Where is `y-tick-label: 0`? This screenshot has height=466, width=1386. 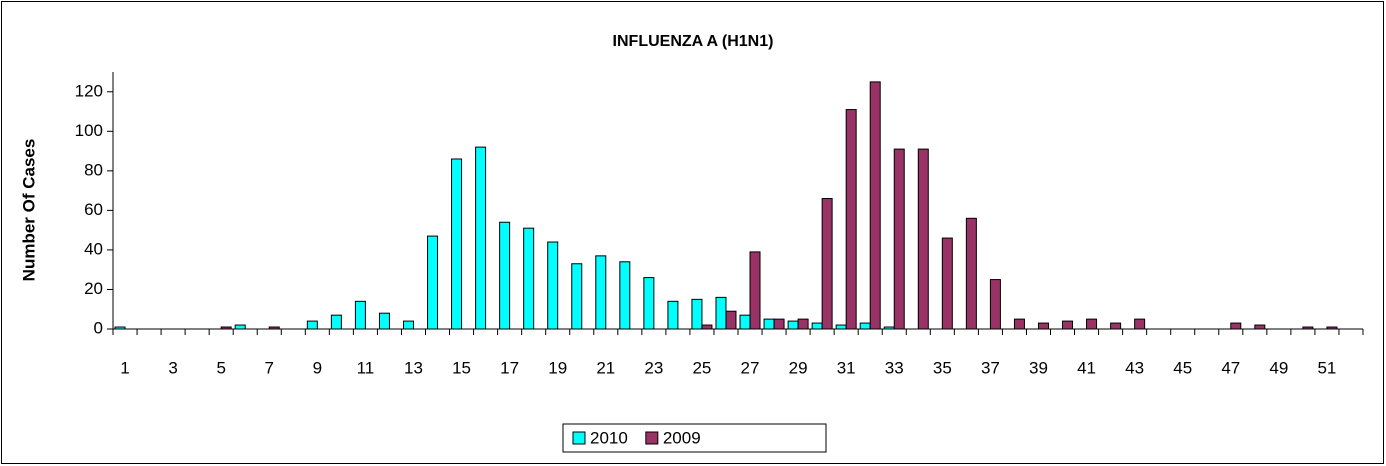 y-tick-label: 0 is located at coordinates (98, 327).